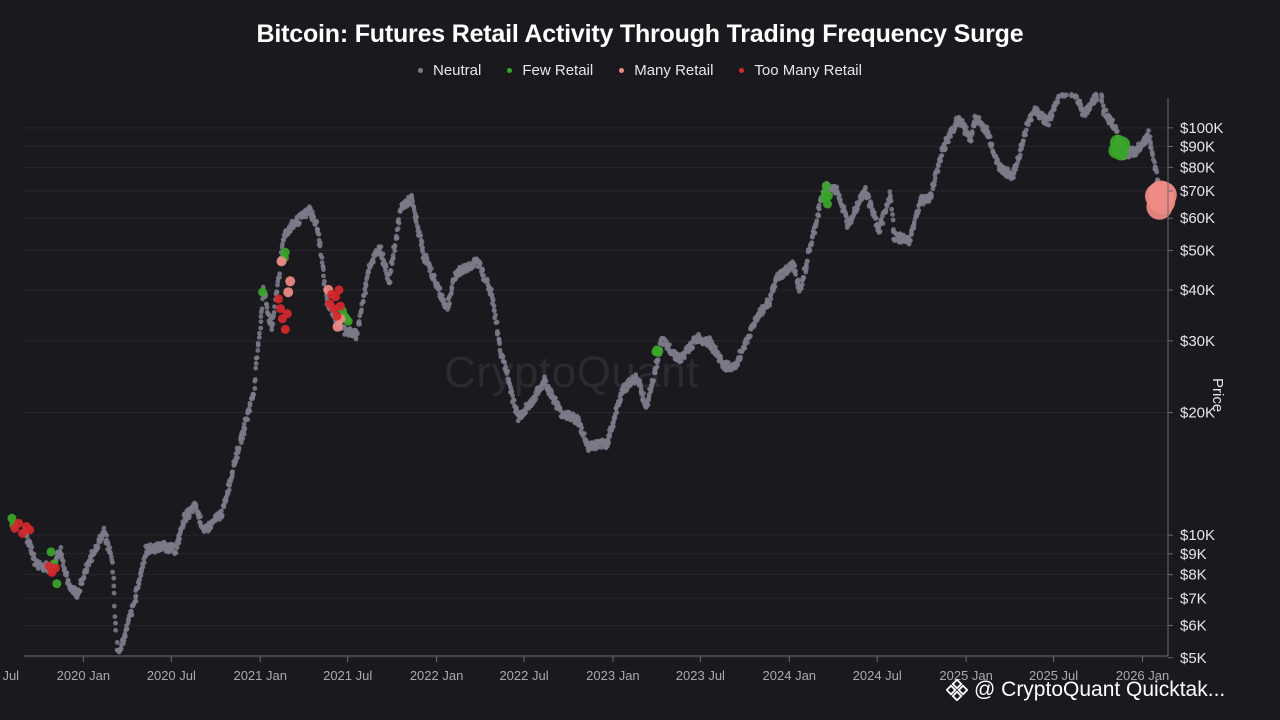 The height and width of the screenshot is (720, 1280). What do you see at coordinates (666, 70) in the screenshot?
I see `legend-item-many-retail: Many Retail` at bounding box center [666, 70].